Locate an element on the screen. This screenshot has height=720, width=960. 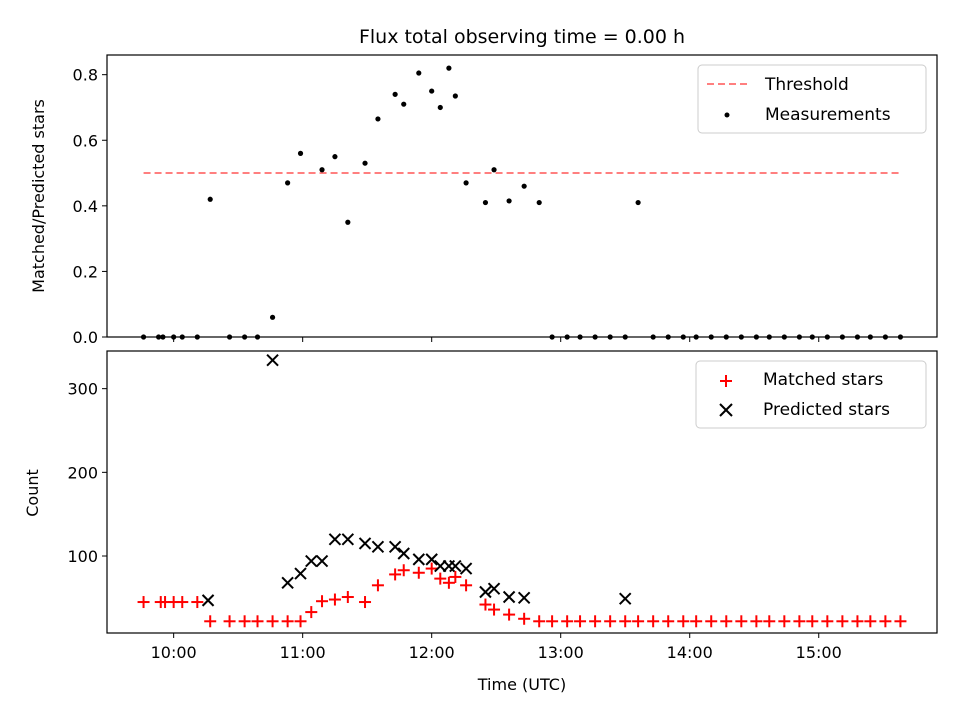
top-y-tick-label: 0.6 is located at coordinates (85, 140).